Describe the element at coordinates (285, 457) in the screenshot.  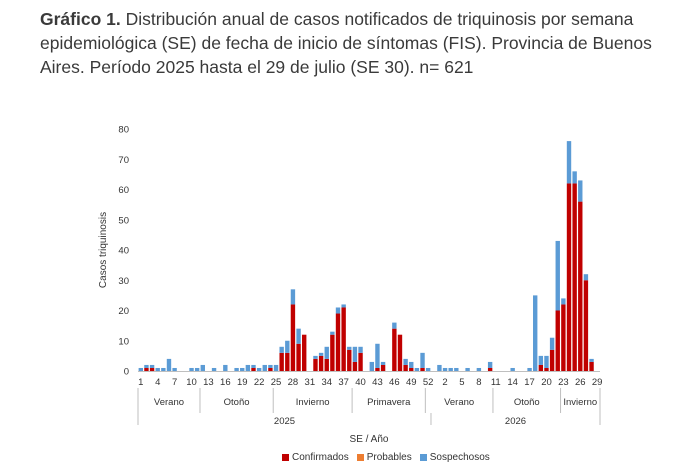
I see `legend-swatch-confirmados` at that location.